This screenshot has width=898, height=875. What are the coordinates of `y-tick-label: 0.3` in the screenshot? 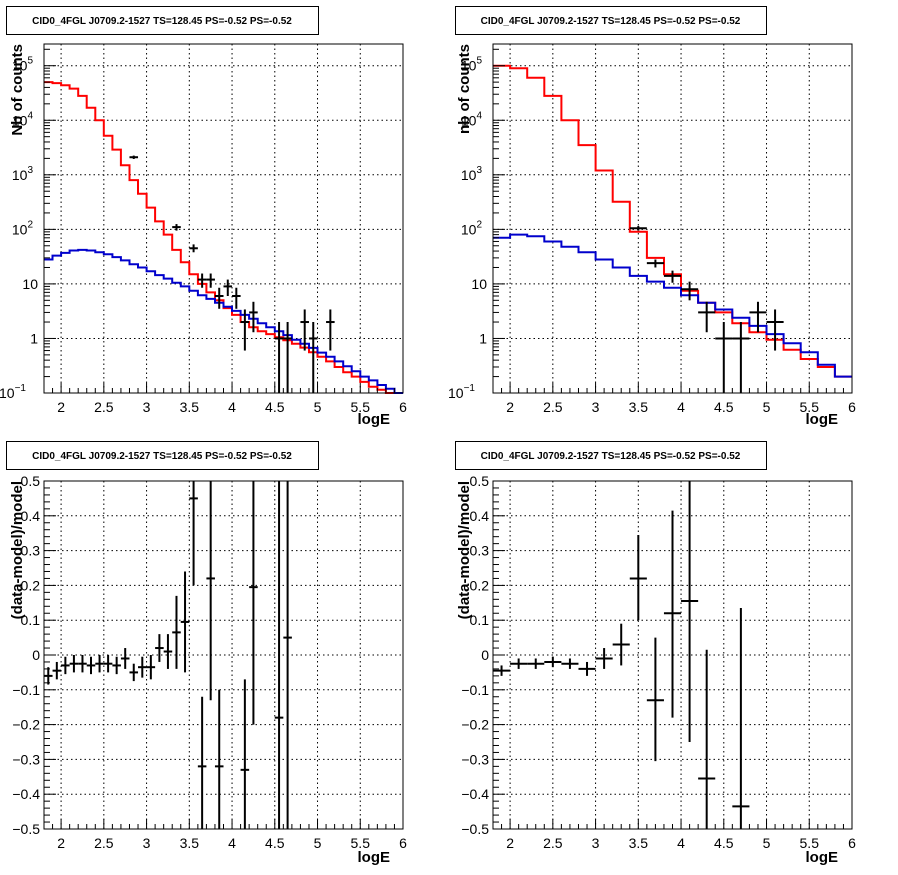 It's located at (480, 551).